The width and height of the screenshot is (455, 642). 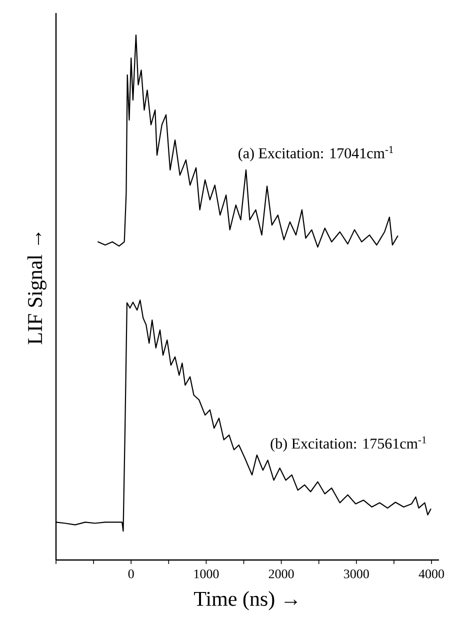 I want to click on x-tick-label: 3000, so click(x=356, y=574).